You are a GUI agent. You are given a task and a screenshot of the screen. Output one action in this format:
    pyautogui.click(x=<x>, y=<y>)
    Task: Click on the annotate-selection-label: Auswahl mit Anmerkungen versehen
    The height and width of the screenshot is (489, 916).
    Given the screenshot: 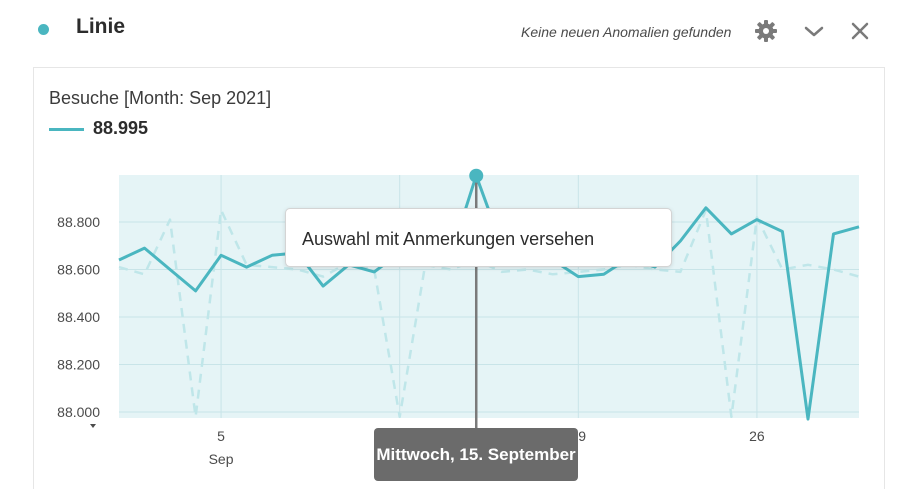 What is the action you would take?
    pyautogui.click(x=448, y=239)
    